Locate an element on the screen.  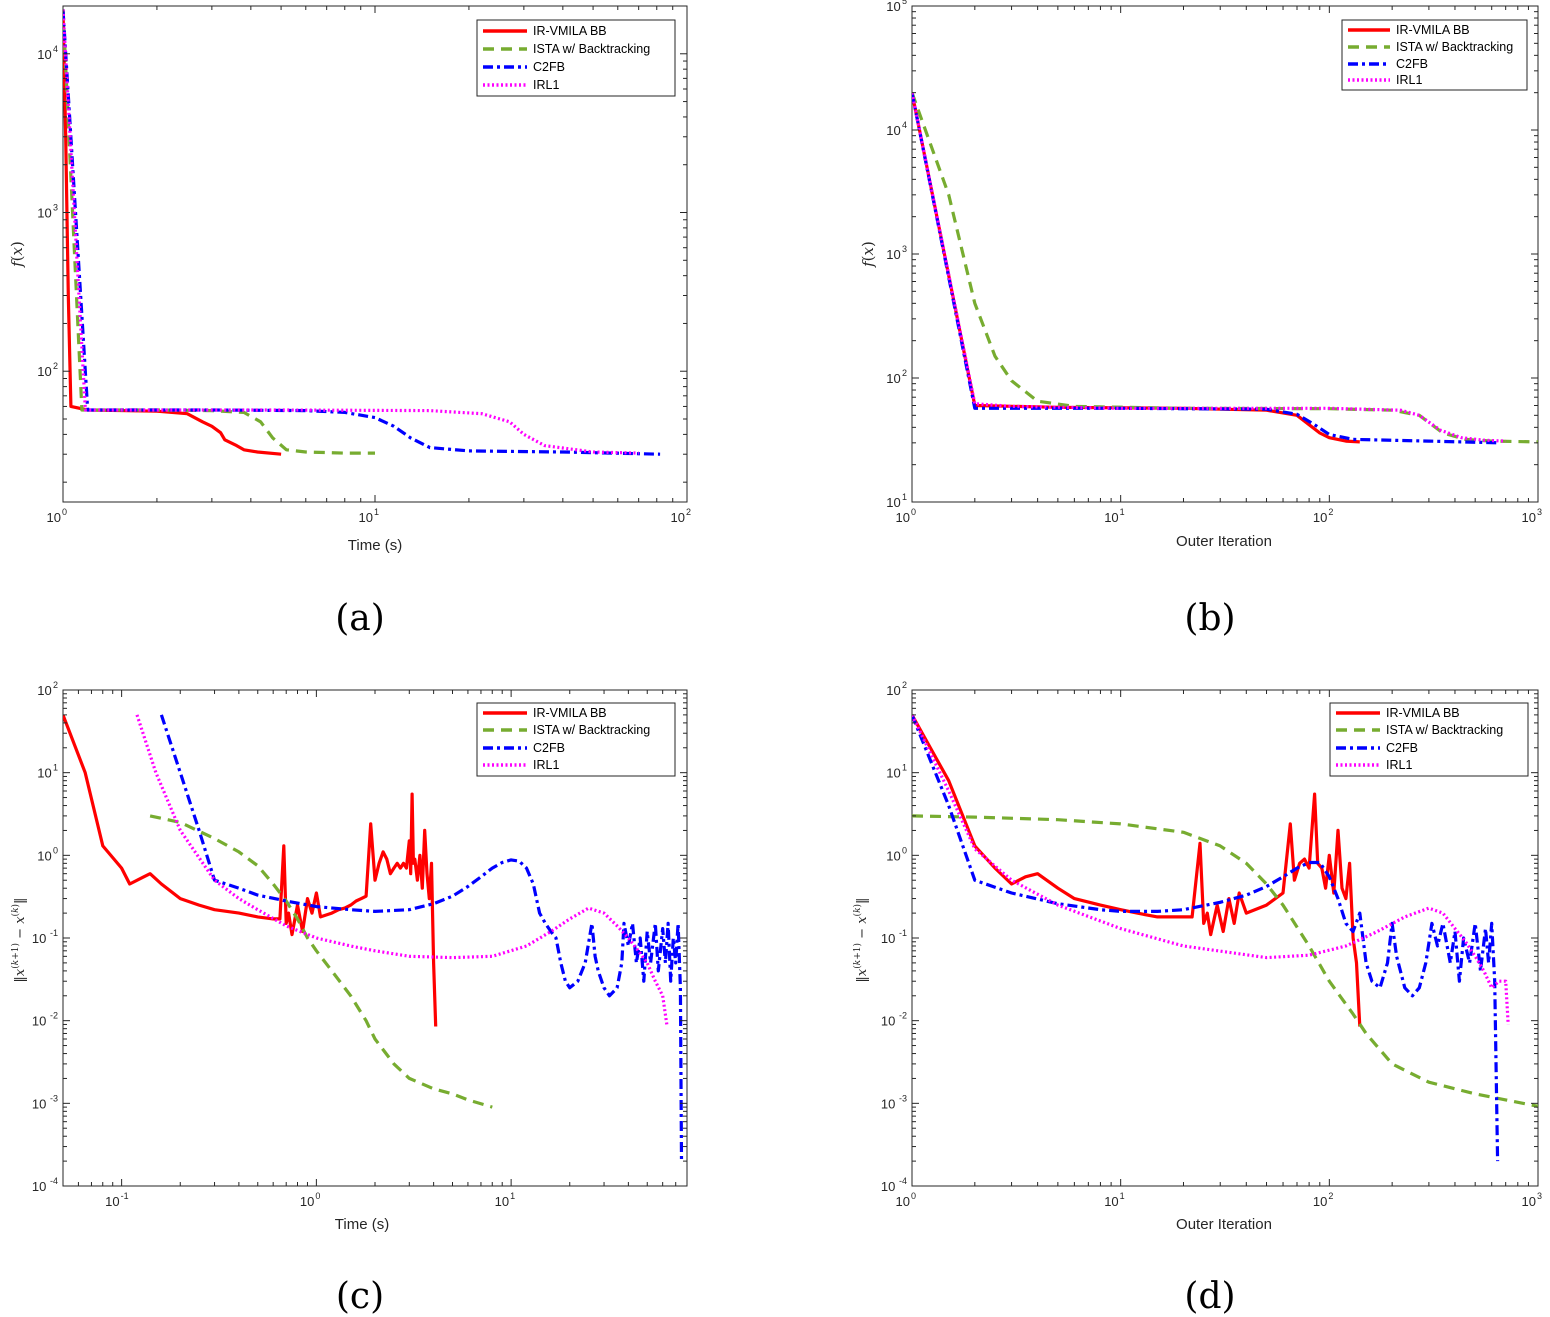
series-group is located at coordinates (1225, 938).